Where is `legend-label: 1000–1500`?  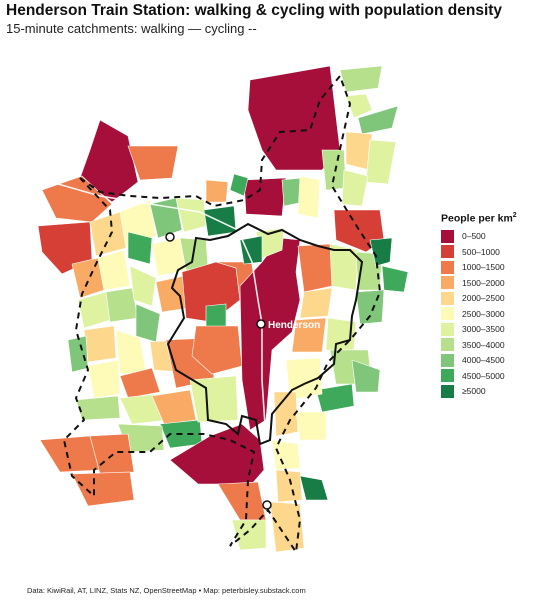
legend-label: 1000–1500 is located at coordinates (483, 267).